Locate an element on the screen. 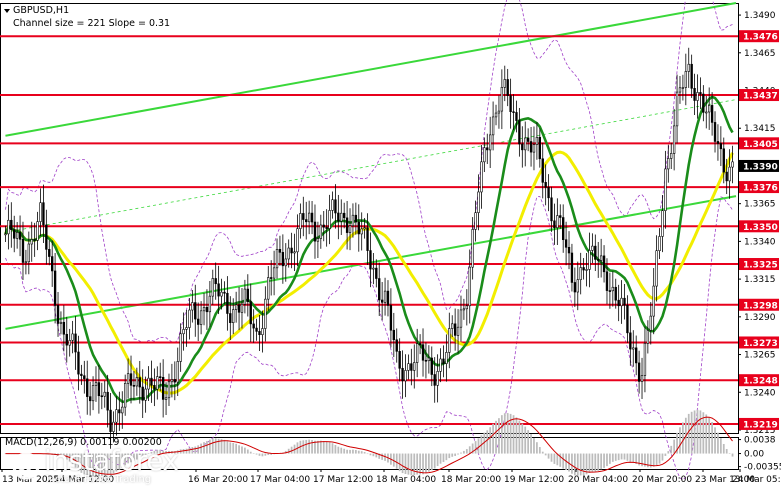  price-tick-label: 1.3315 is located at coordinates (760, 280).